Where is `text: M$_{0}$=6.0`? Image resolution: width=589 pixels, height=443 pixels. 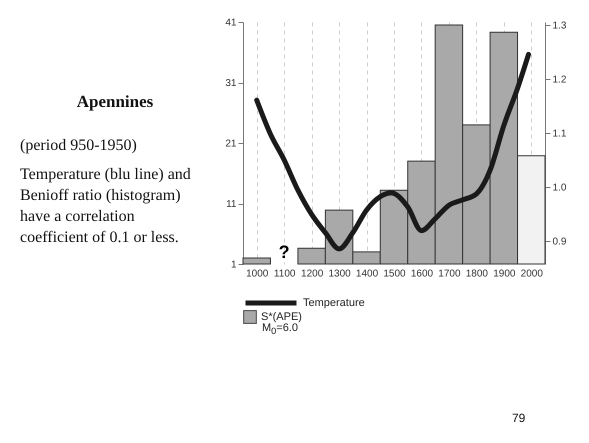
text: M$_{0}$=6.0 is located at coordinates (280, 329).